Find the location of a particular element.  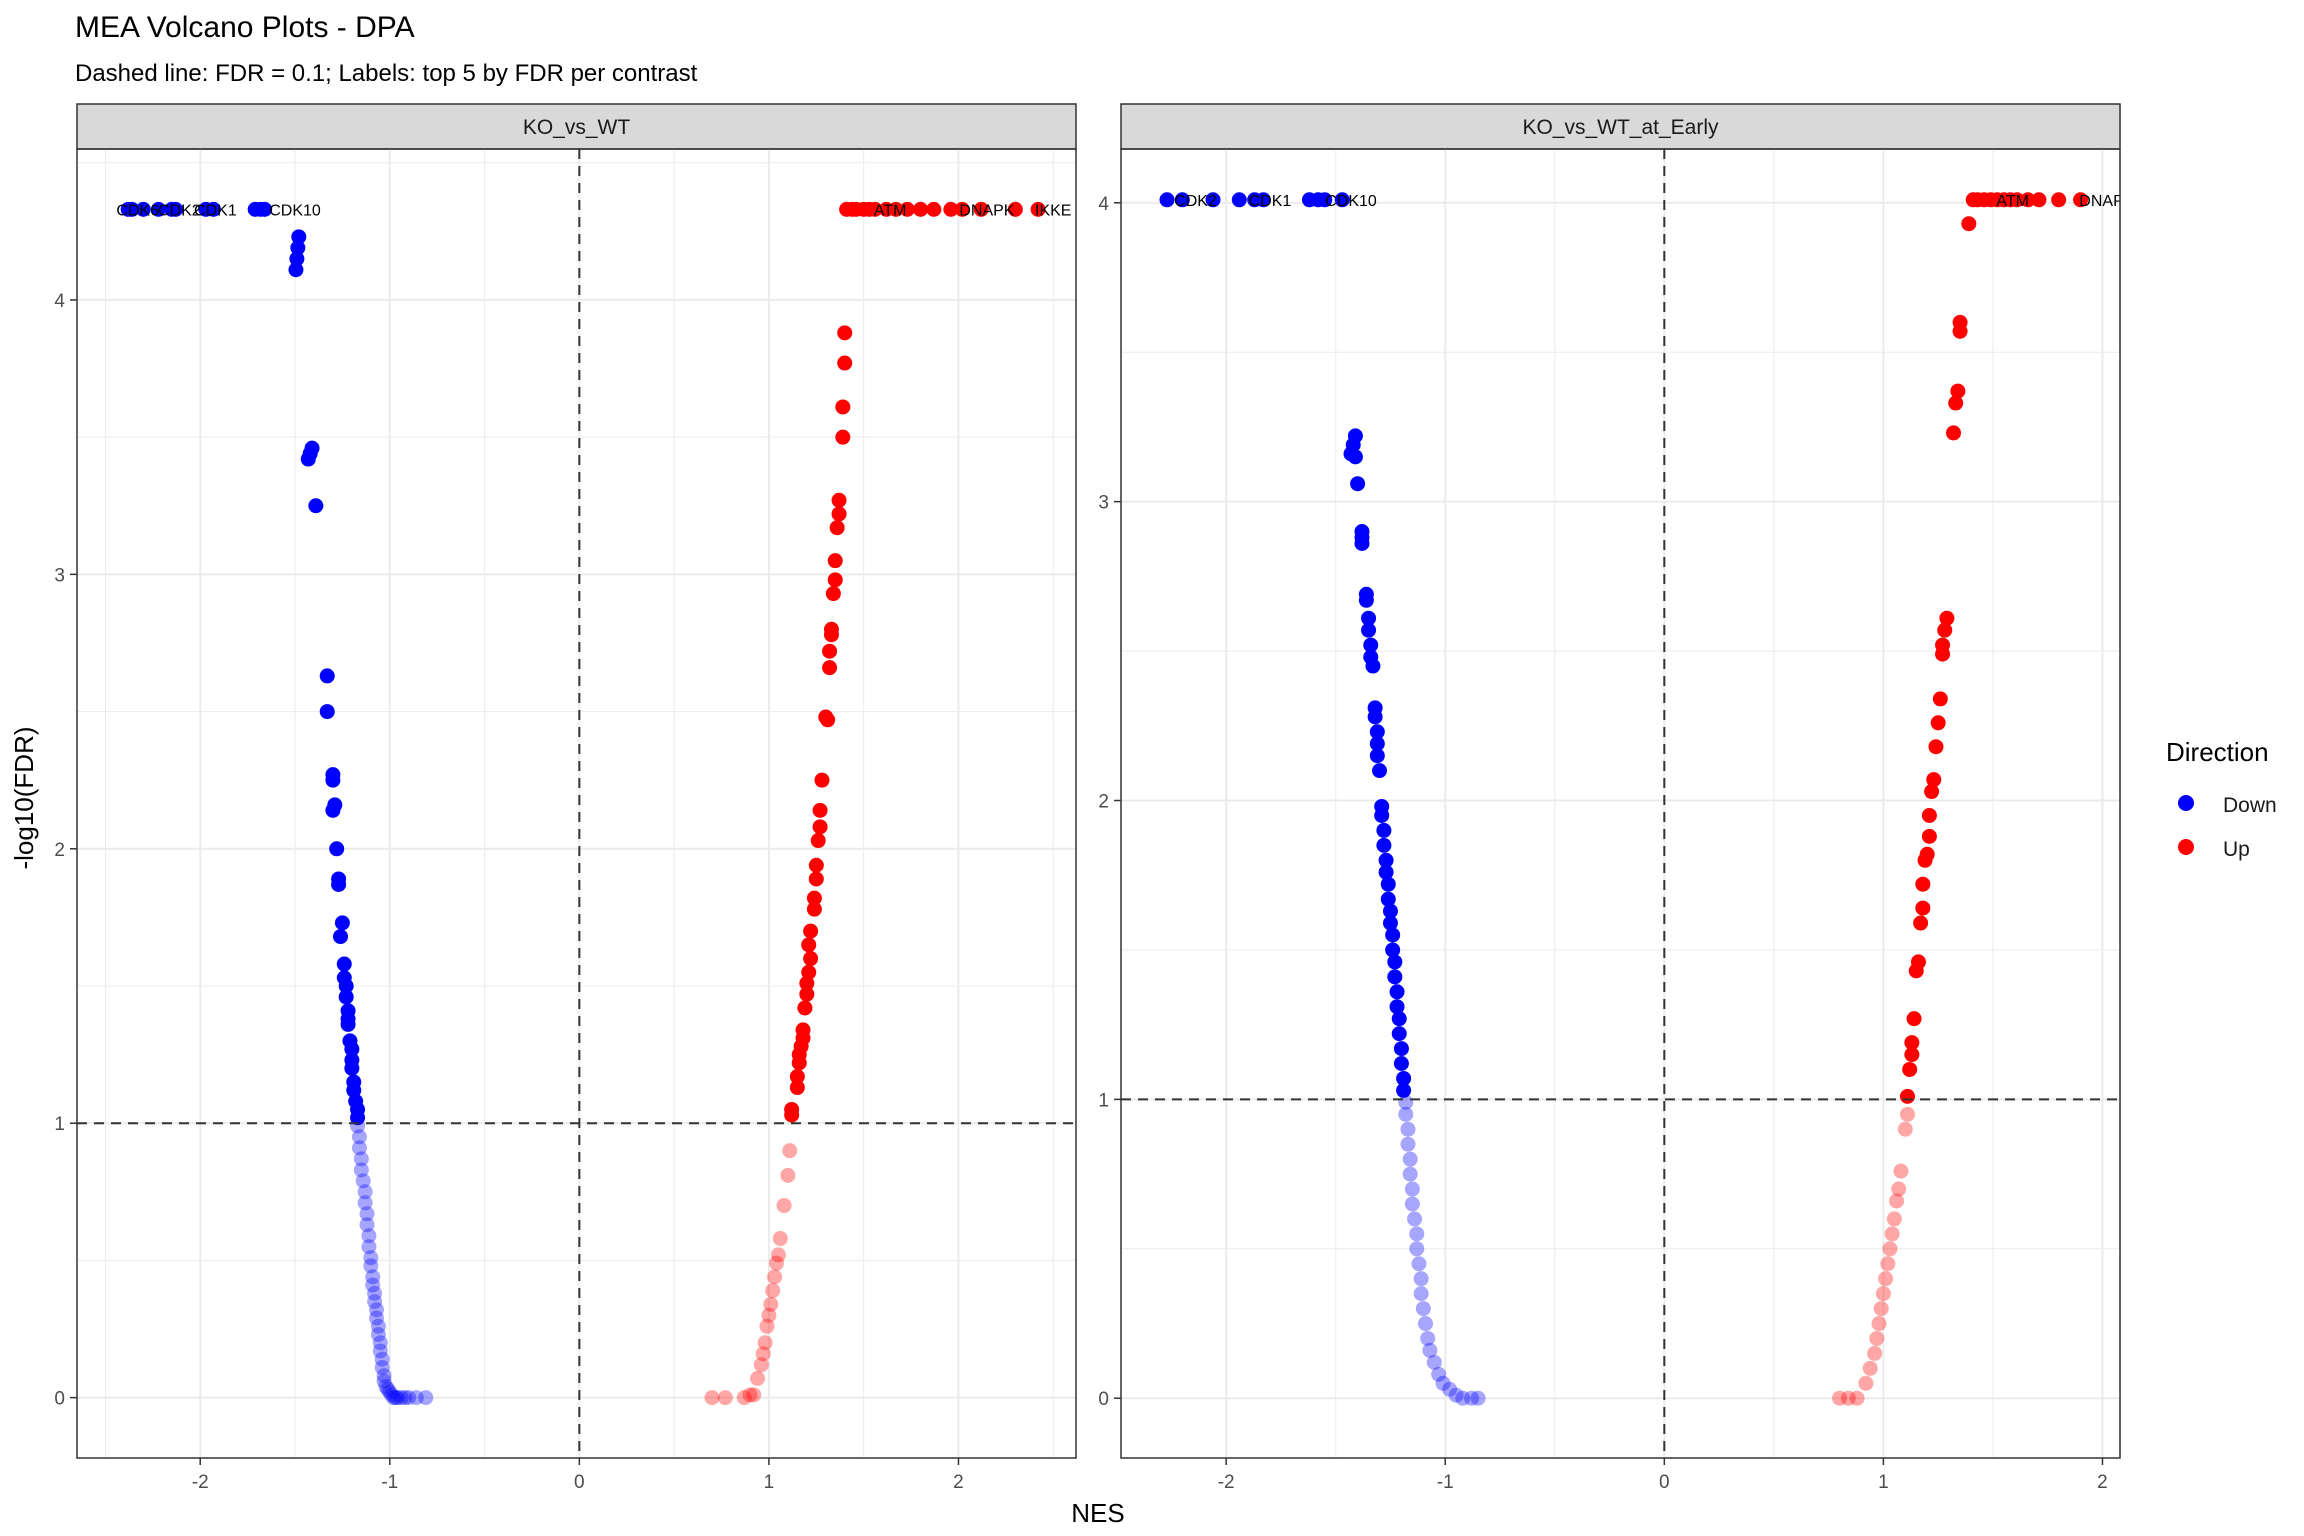

point-label: CDK2 is located at coordinates (1195, 201).